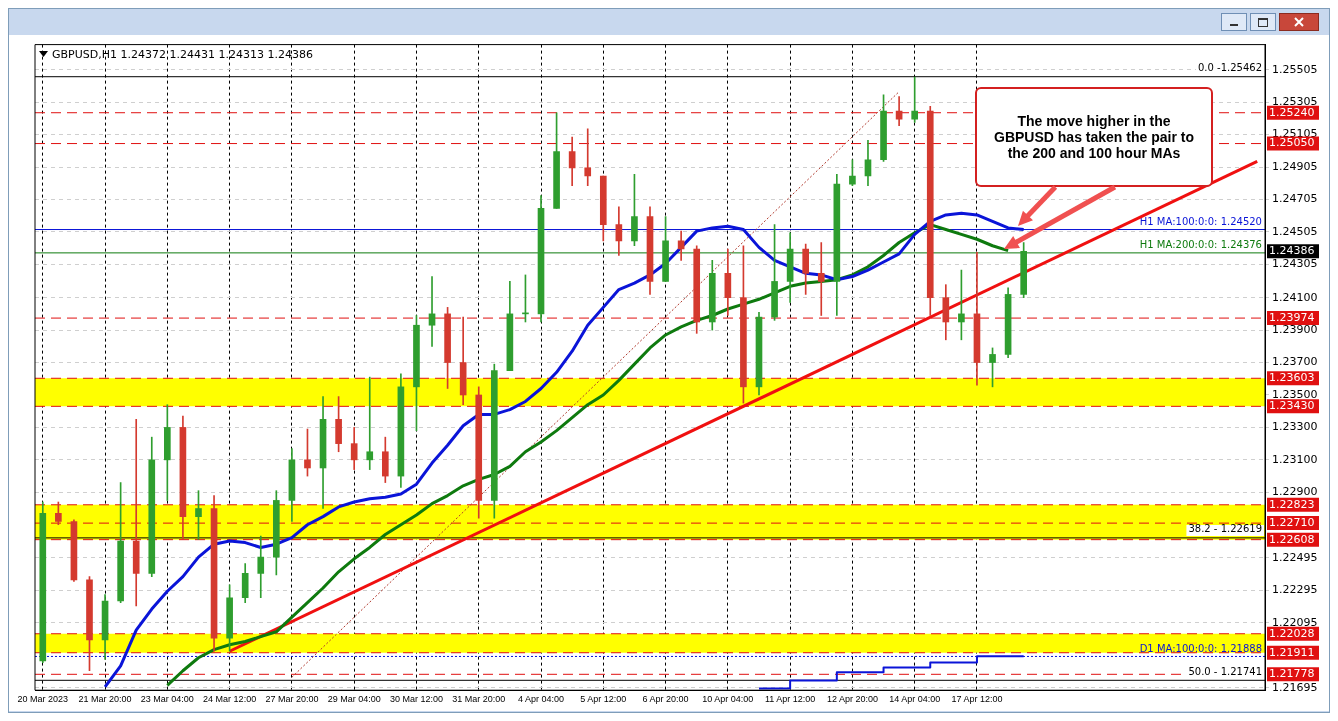 The image size is (1338, 721). I want to click on ref-line-label: 1.22823, so click(1292, 504).